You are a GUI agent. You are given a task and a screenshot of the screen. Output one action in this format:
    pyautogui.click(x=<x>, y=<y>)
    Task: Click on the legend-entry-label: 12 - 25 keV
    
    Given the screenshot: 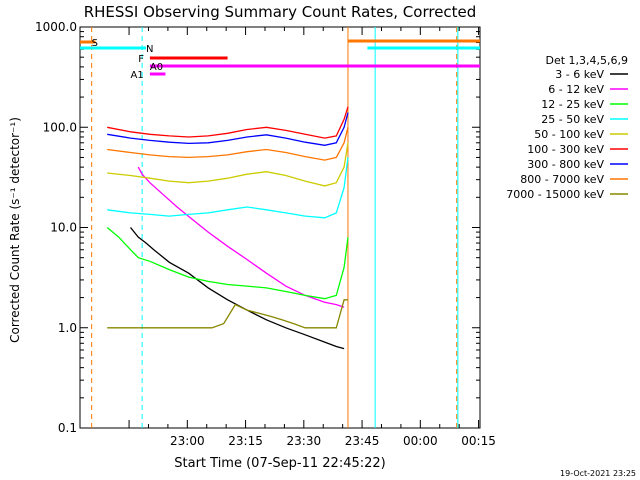 What is the action you would take?
    pyautogui.click(x=572, y=104)
    